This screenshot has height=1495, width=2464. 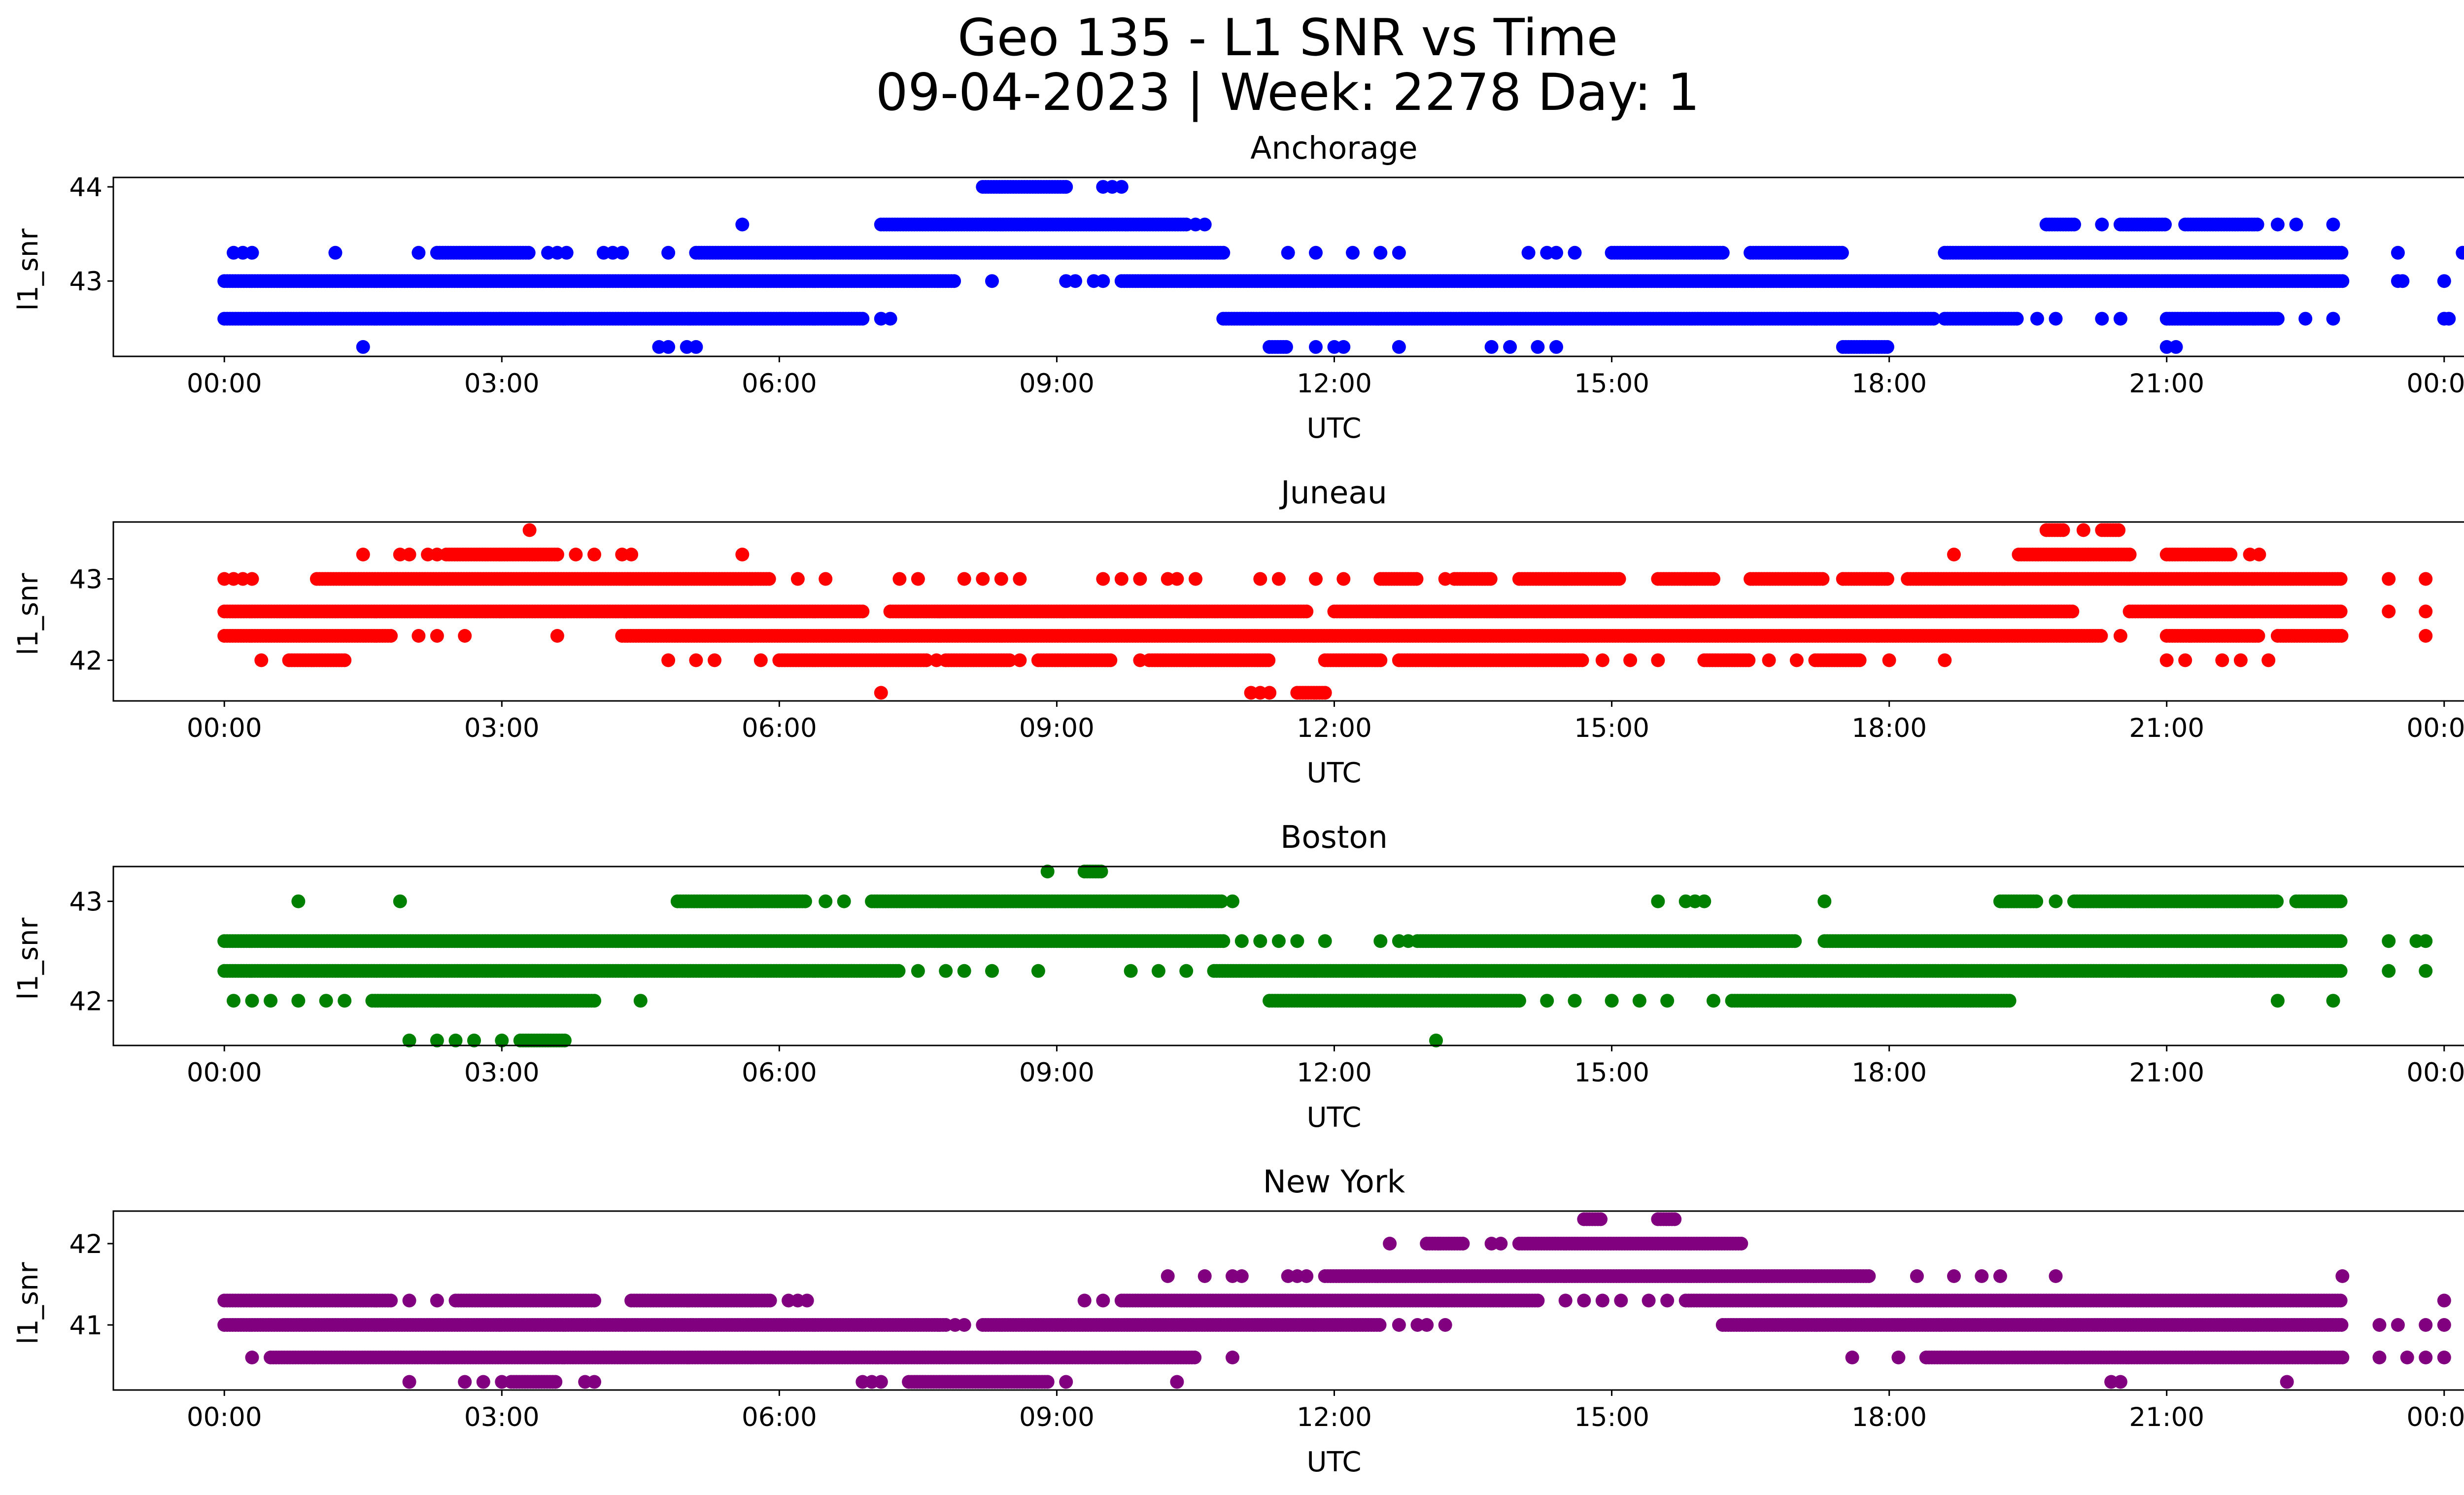 I want to click on x-tick-label: 06:00, so click(x=779, y=384).